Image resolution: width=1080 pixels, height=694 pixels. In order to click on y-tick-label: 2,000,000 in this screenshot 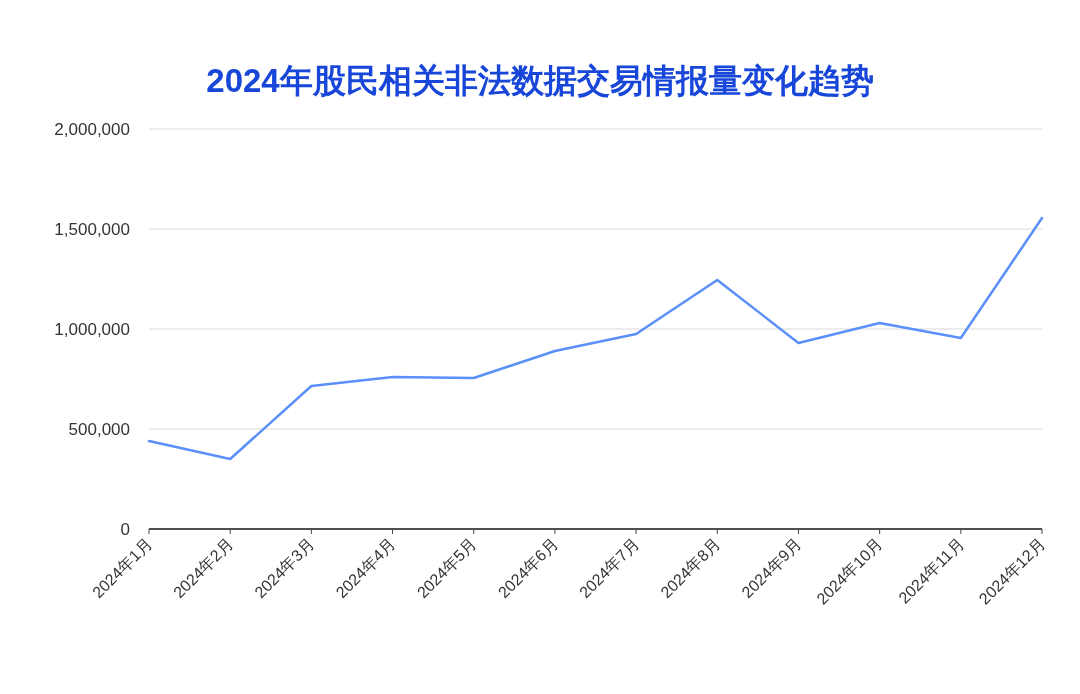, I will do `click(92, 129)`.